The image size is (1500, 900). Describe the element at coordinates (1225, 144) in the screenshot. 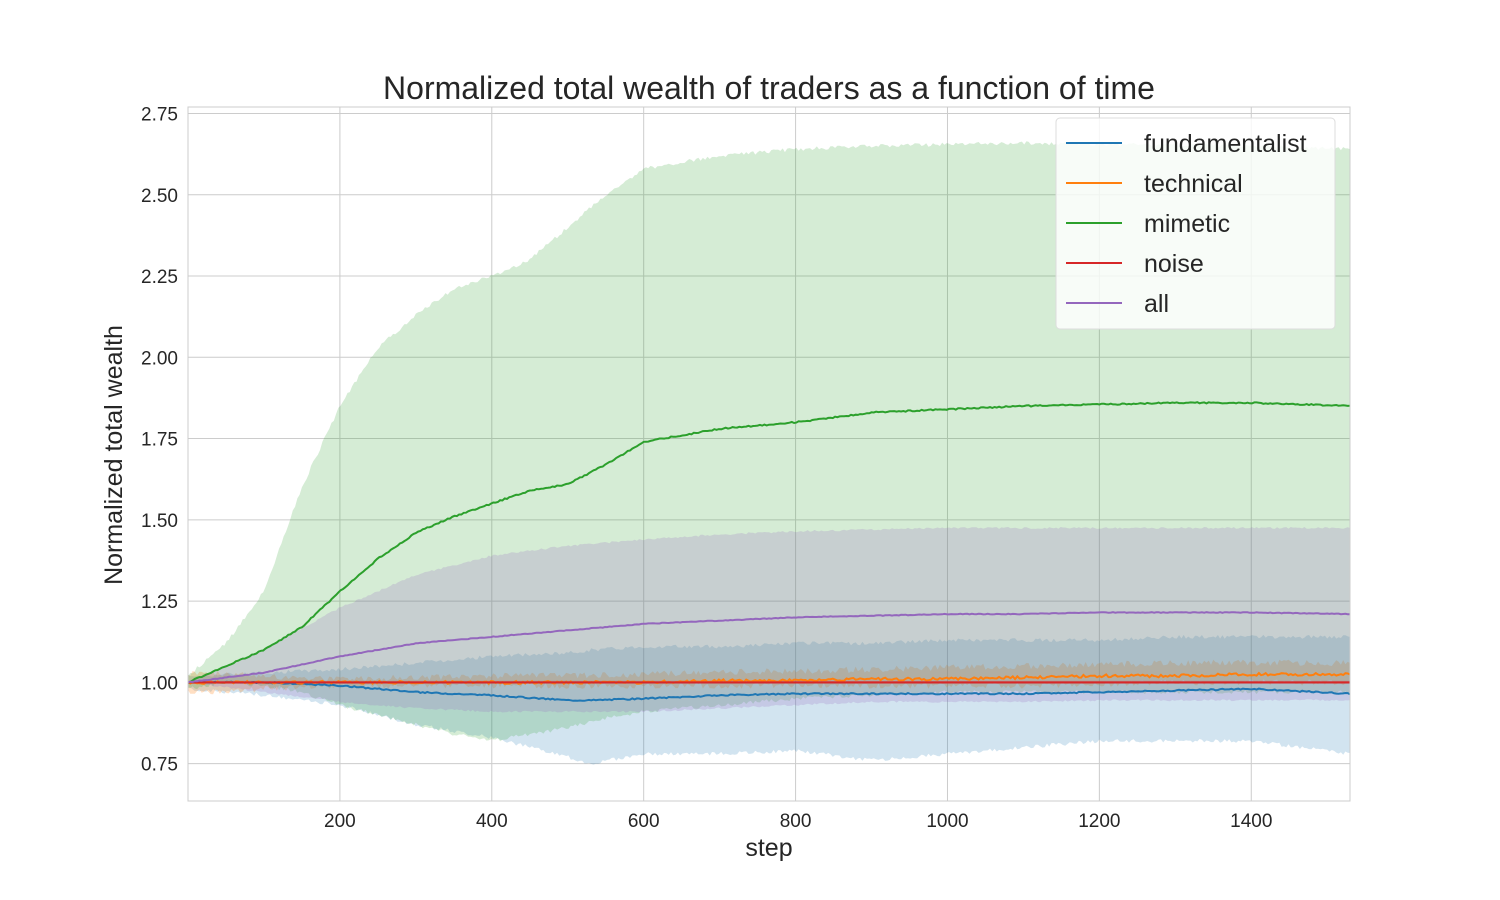

I see `legend-label-fundamentalist: fundamentalist` at that location.